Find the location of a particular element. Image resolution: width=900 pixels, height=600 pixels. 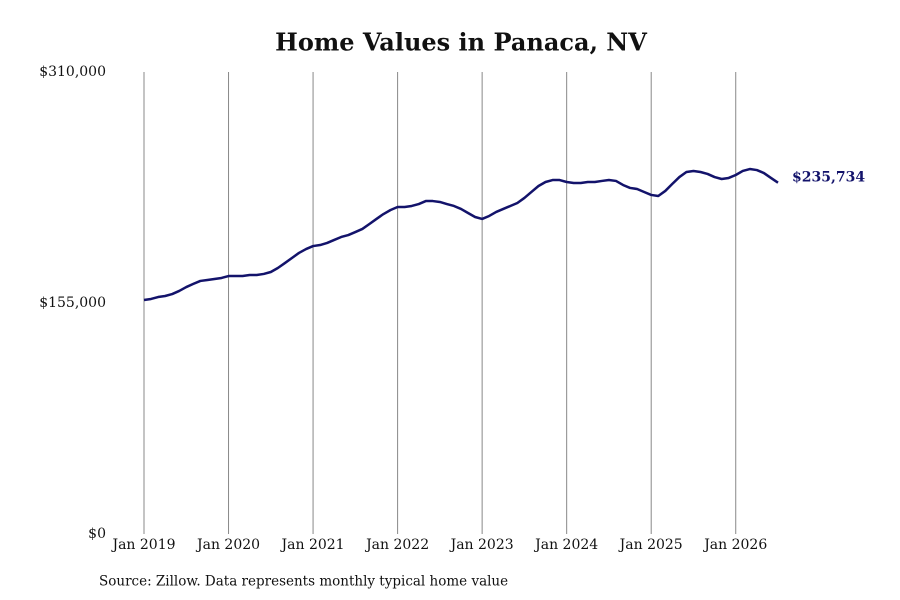

x-tick-label: Jan 2021 is located at coordinates (312, 545).